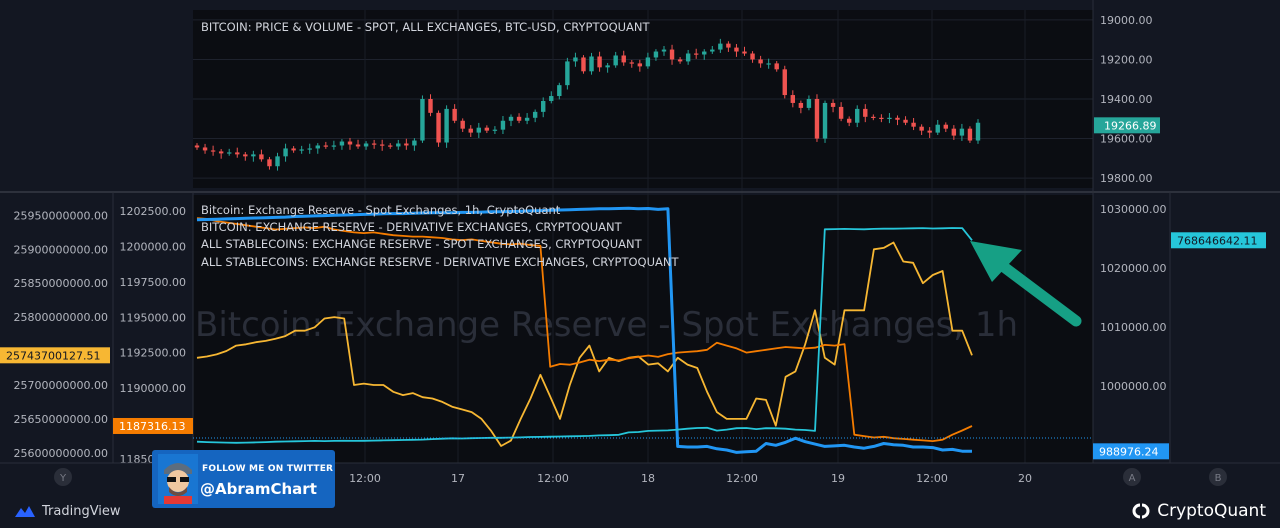  What do you see at coordinates (243, 479) in the screenshot?
I see `twitter-follow-badge: FOLLOW ME ON TWITTER @AbramChart` at bounding box center [243, 479].